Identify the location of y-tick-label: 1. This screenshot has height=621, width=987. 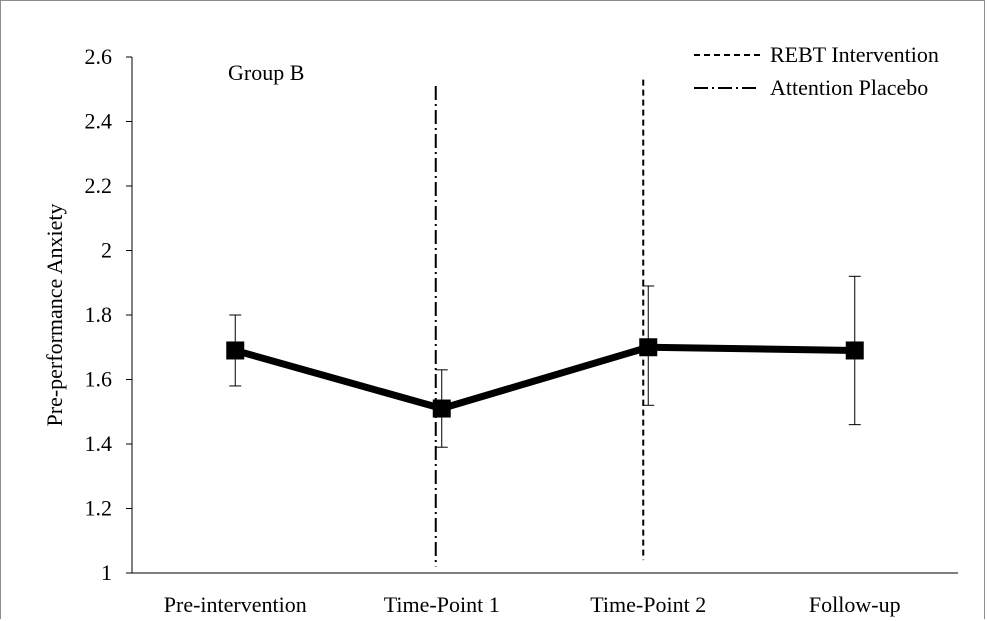
(106, 572).